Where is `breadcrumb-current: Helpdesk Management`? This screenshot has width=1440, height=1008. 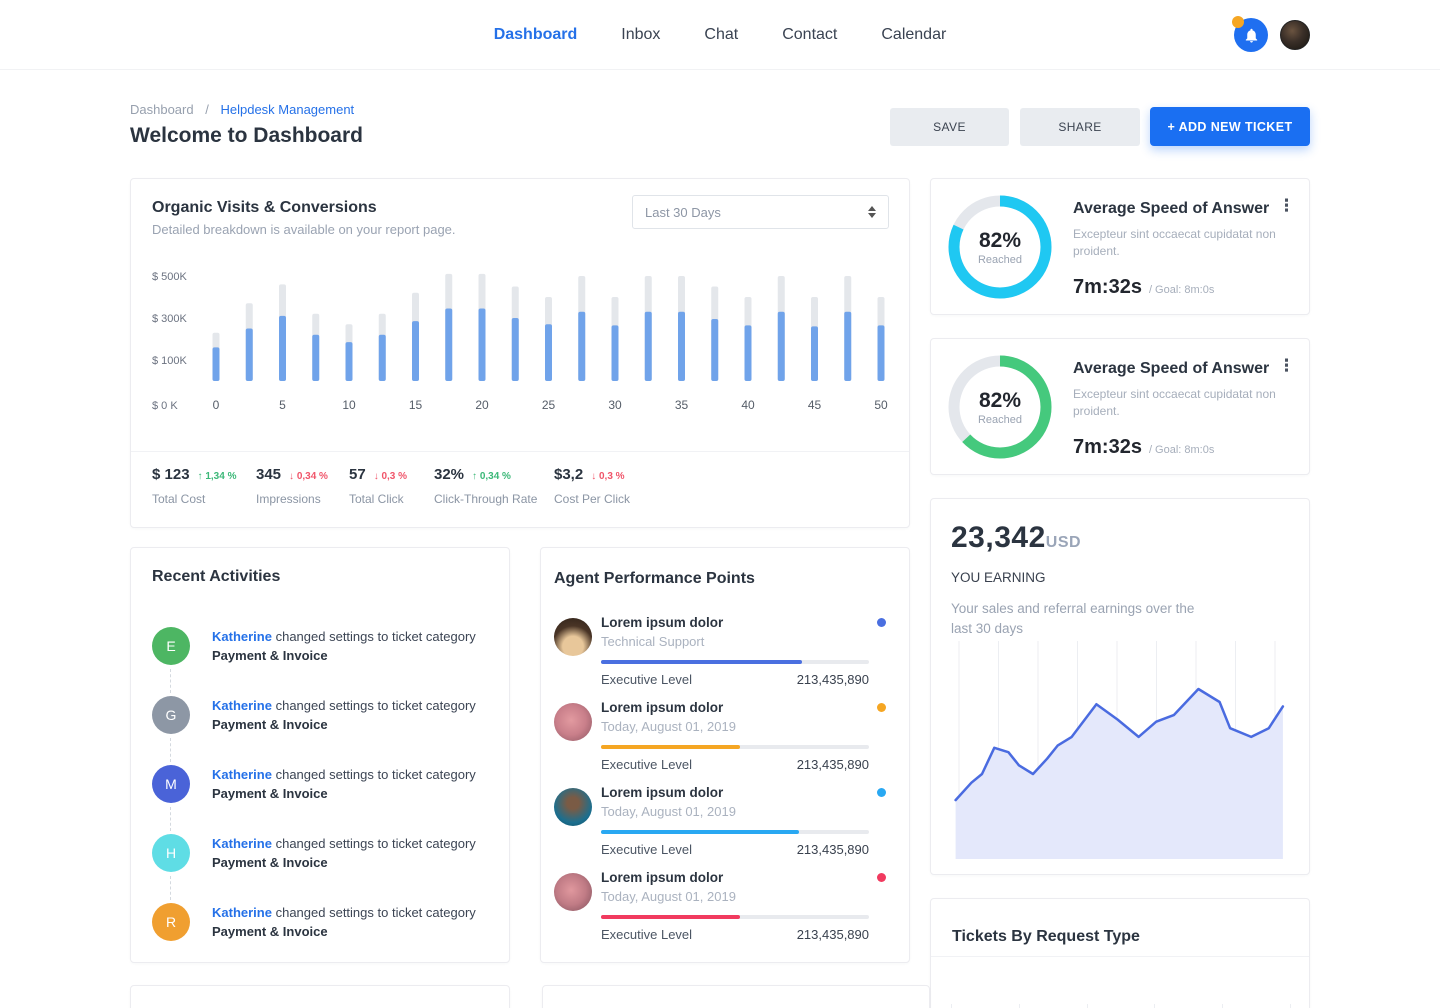
breadcrumb-current: Helpdesk Management is located at coordinates (287, 109).